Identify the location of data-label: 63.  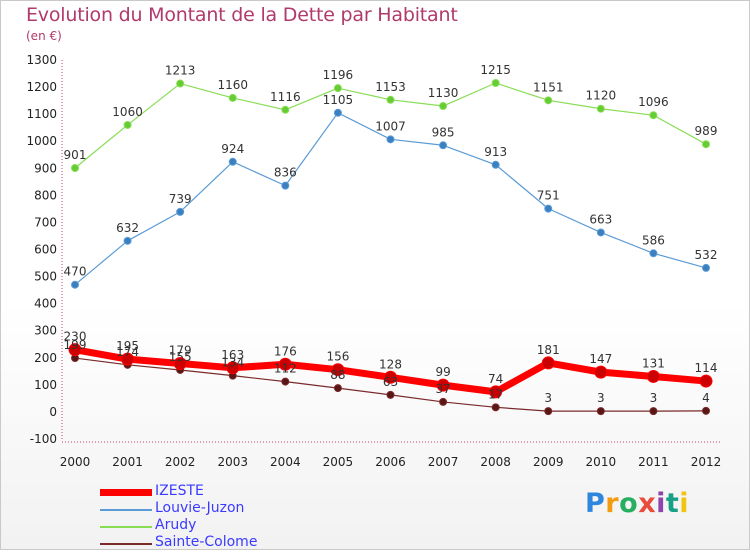
(390, 382).